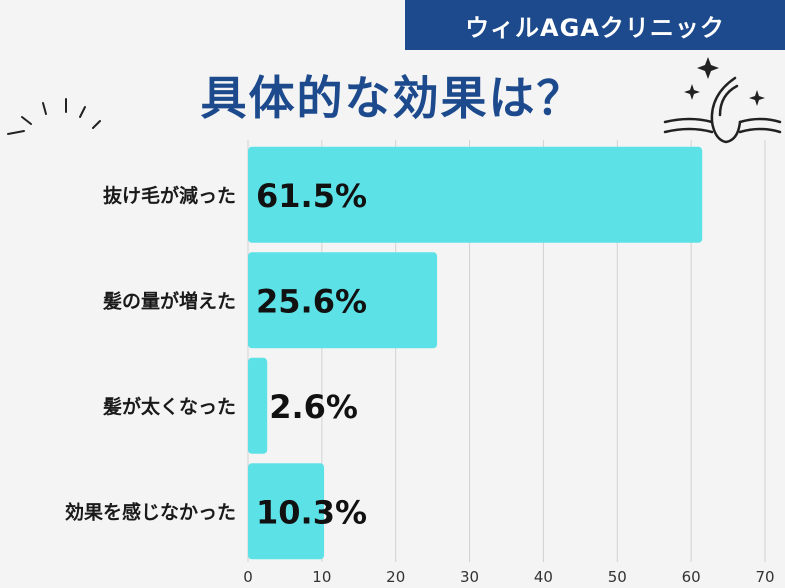 This screenshot has height=588, width=785. I want to click on category-label: 抜け毛が減った, so click(169, 195).